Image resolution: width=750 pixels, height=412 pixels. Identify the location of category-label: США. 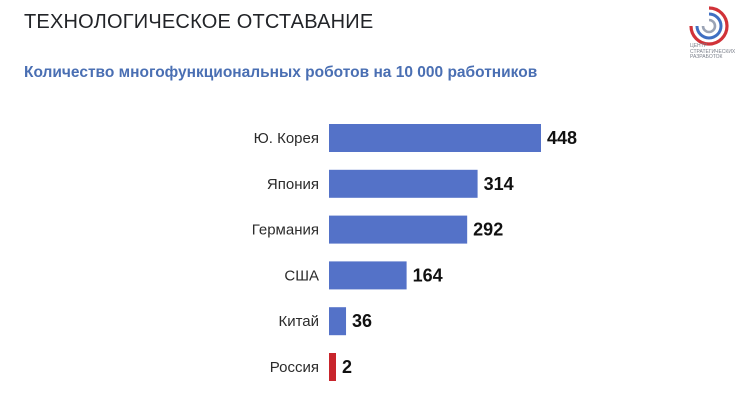
(301, 275).